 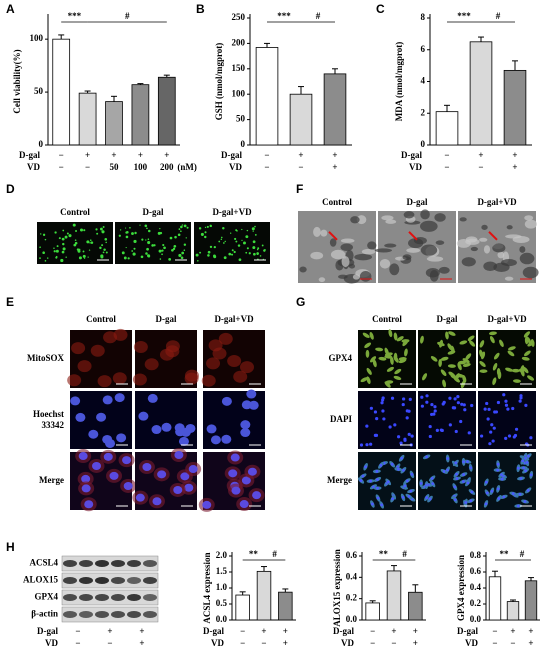 I want to click on row-label: GPX4, so click(x=341, y=358).